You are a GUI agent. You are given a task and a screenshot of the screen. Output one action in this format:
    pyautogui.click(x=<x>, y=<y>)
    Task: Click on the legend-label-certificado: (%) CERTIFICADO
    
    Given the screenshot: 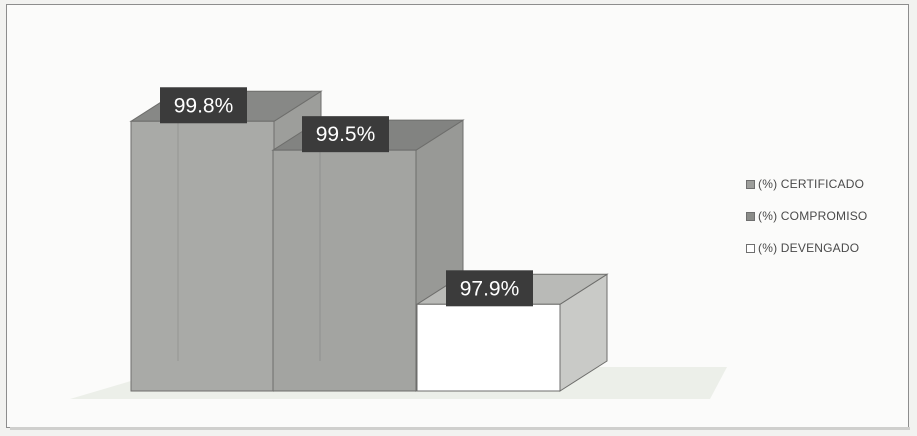 What is the action you would take?
    pyautogui.click(x=811, y=184)
    